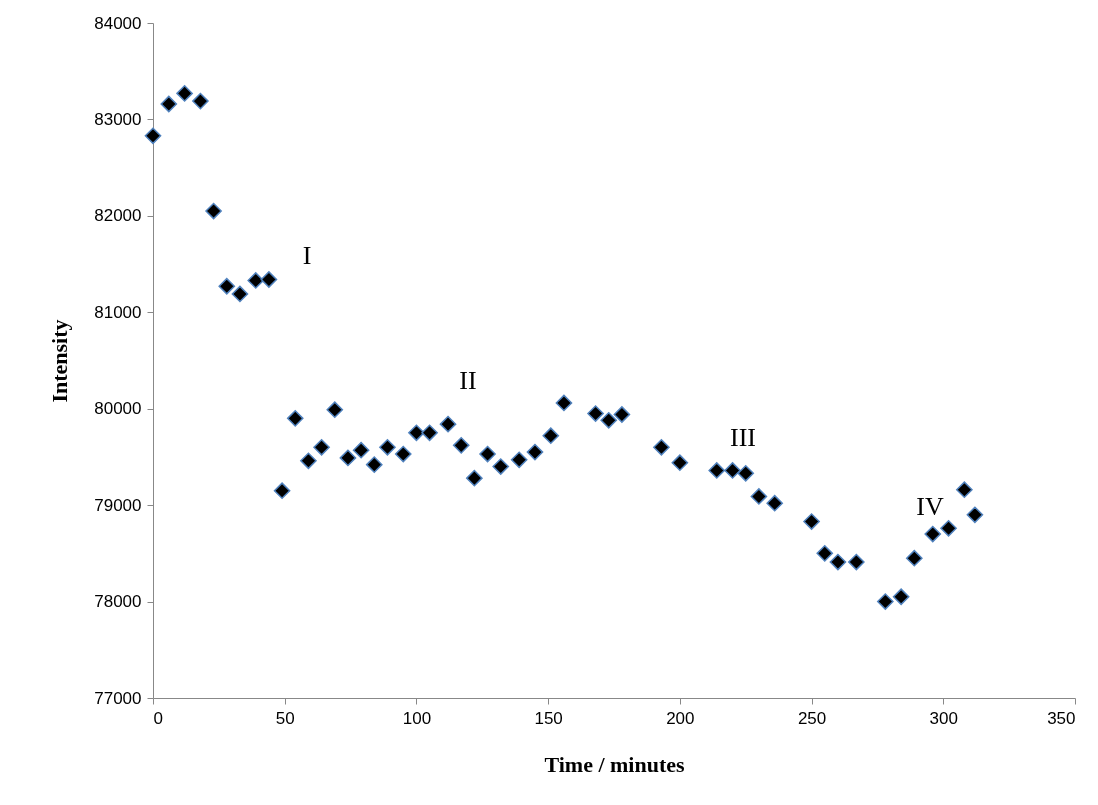  I want to click on x-tick-label: 100, so click(417, 718).